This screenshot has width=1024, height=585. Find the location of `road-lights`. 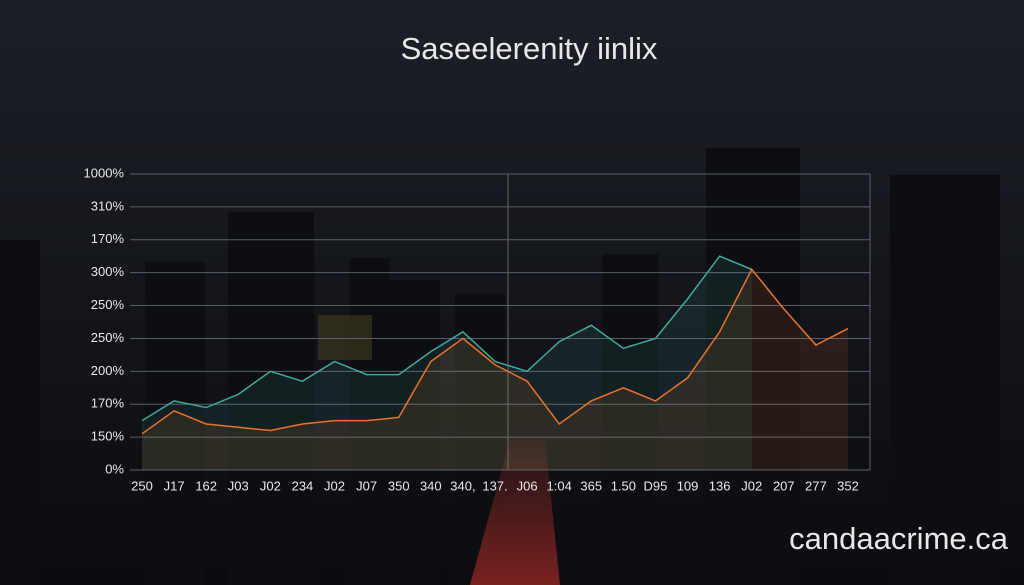

road-lights is located at coordinates (515, 512).